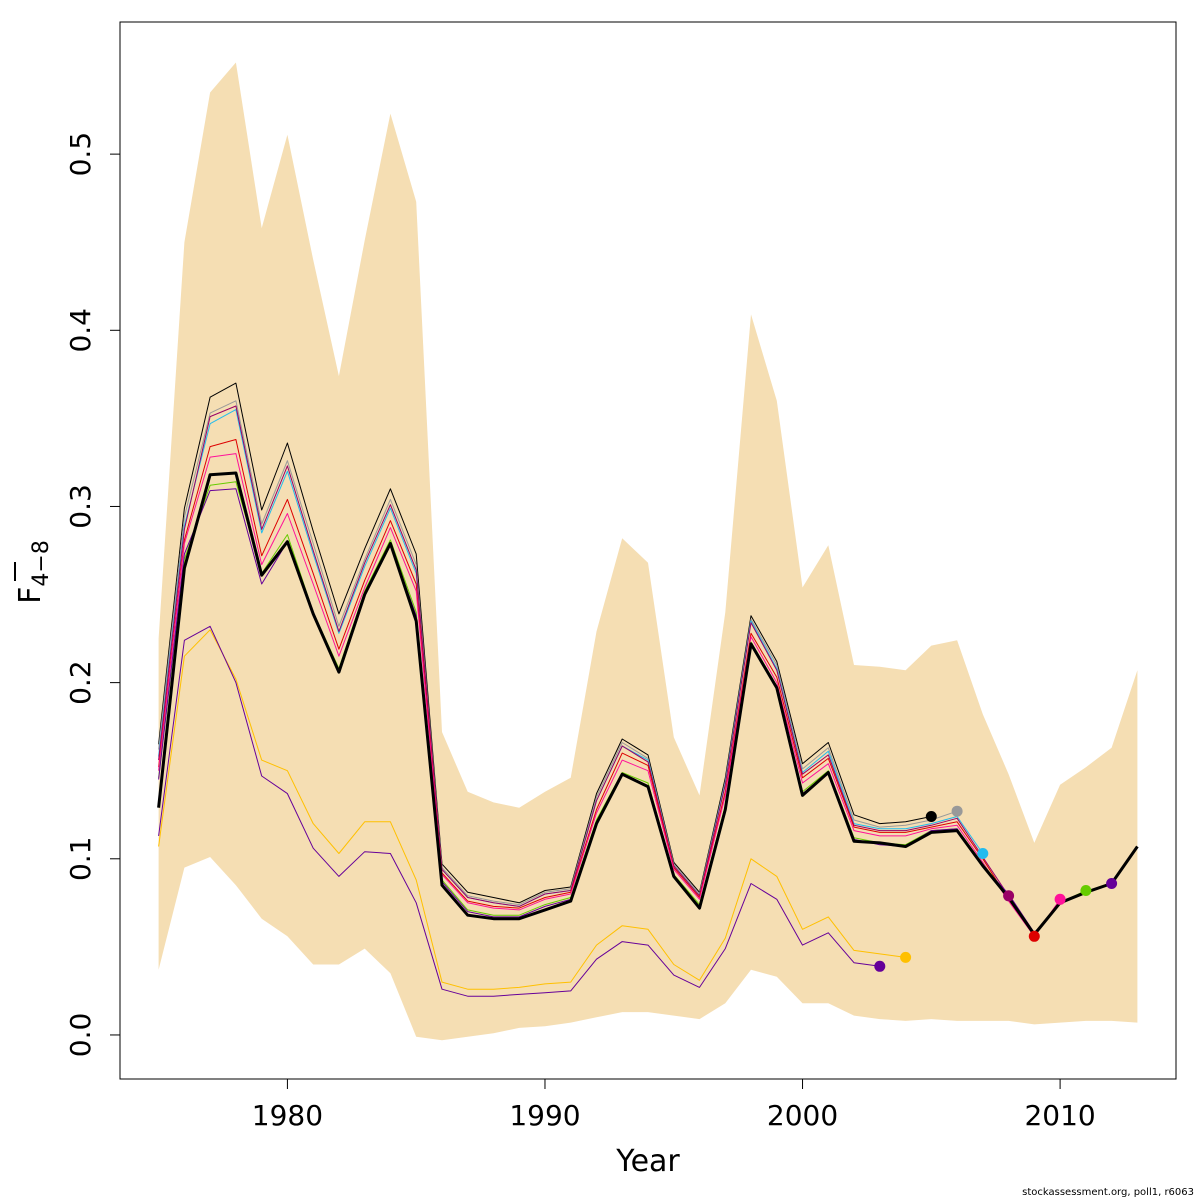 The width and height of the screenshot is (1200, 1200). Describe the element at coordinates (802, 1115) in the screenshot. I see `x-tick-label: 2000` at that location.